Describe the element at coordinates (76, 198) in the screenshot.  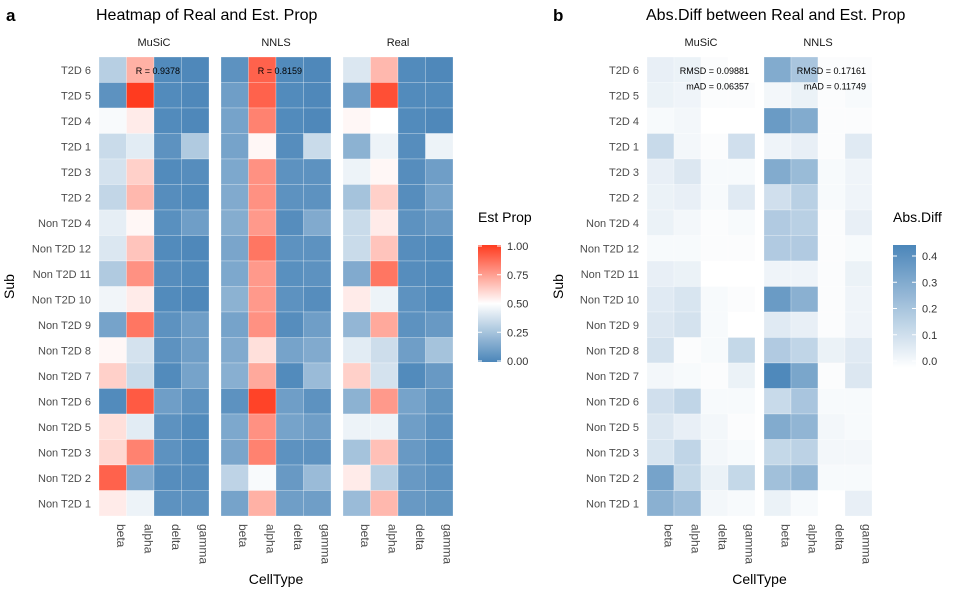
I see `y-tick-label: T2D 2` at that location.